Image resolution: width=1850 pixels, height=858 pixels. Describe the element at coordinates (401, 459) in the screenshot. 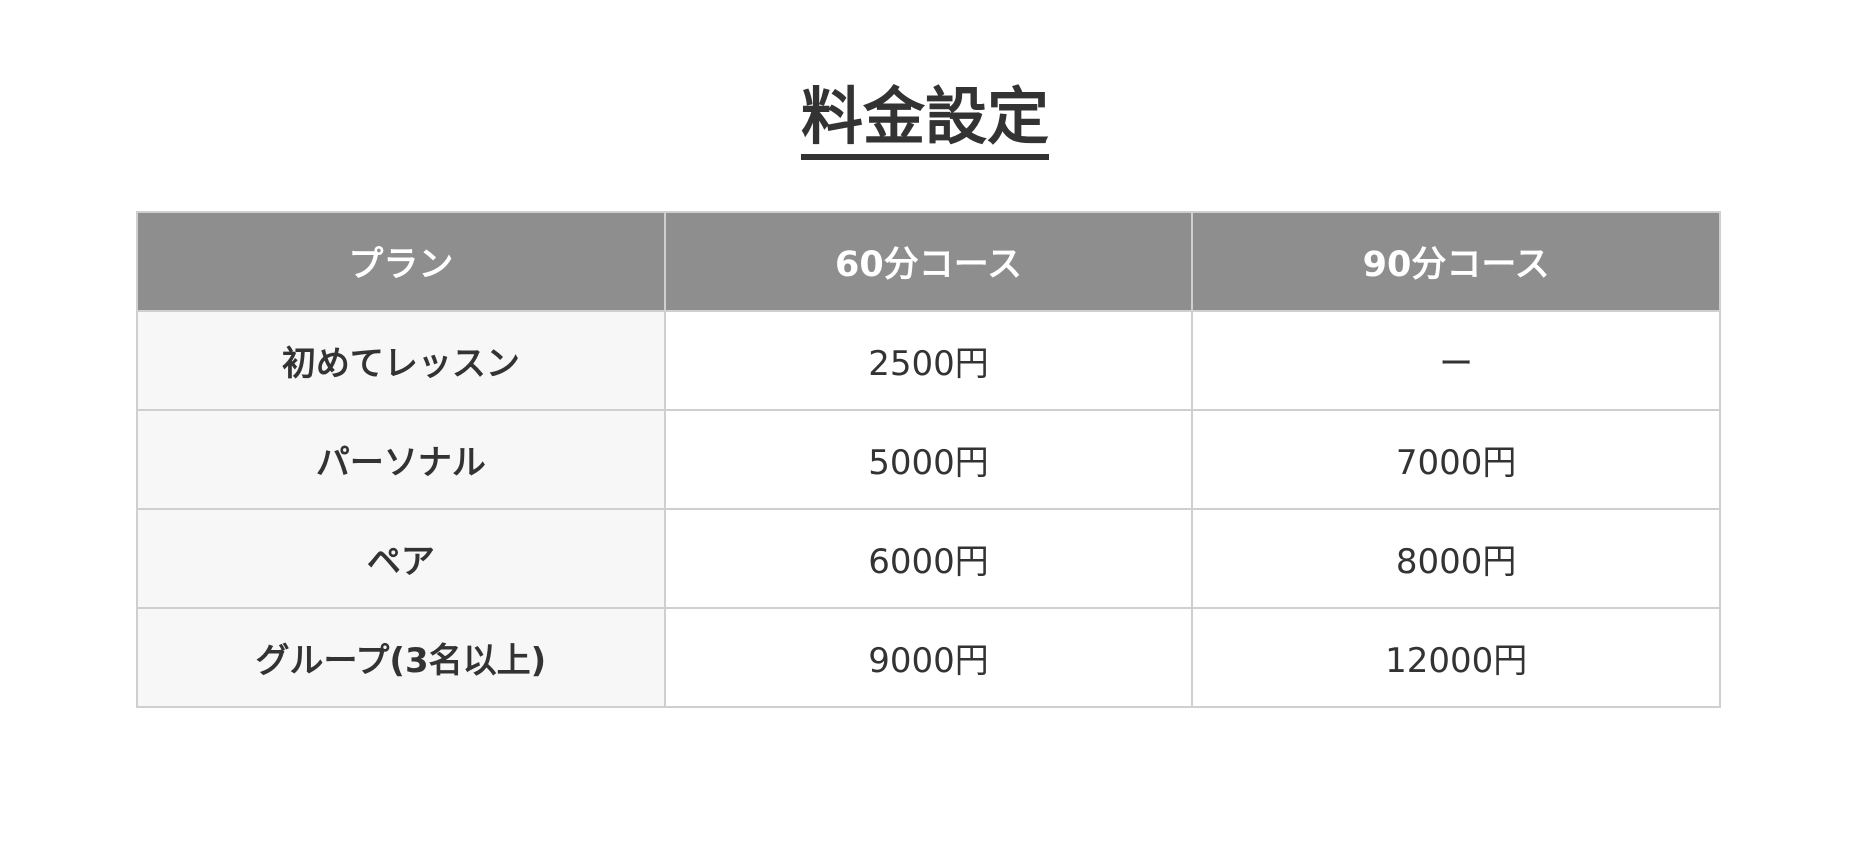

I see `plan-name: パーソナル` at that location.